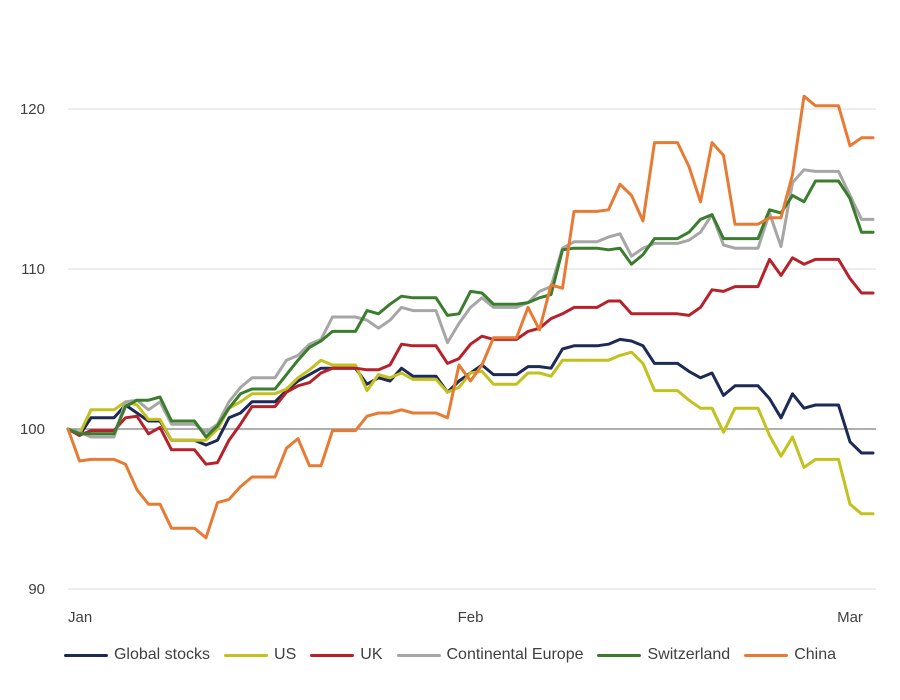 The image size is (900, 700). What do you see at coordinates (689, 654) in the screenshot?
I see `legend-label: Switzerland` at bounding box center [689, 654].